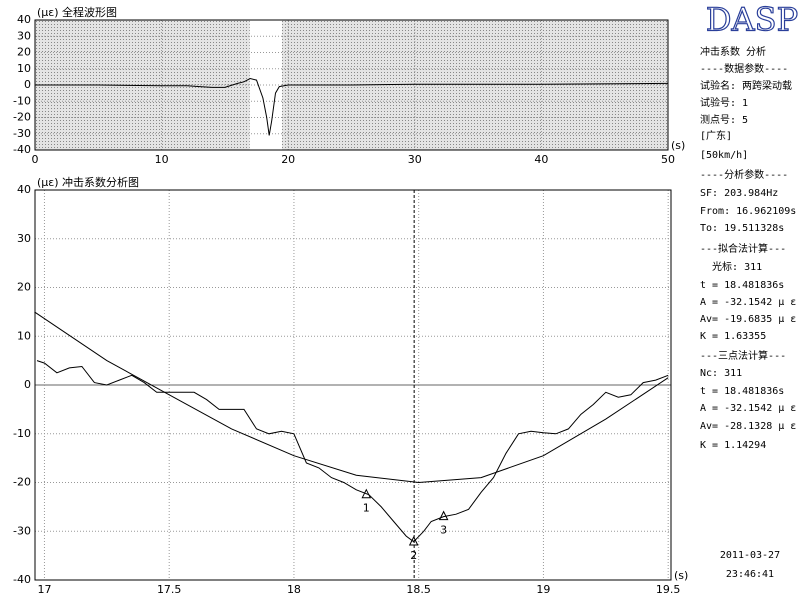 Image resolution: width=812 pixels, height=601 pixels. What do you see at coordinates (733, 51) in the screenshot?
I see `panel-line: 冲击系数 分析` at bounding box center [733, 51].